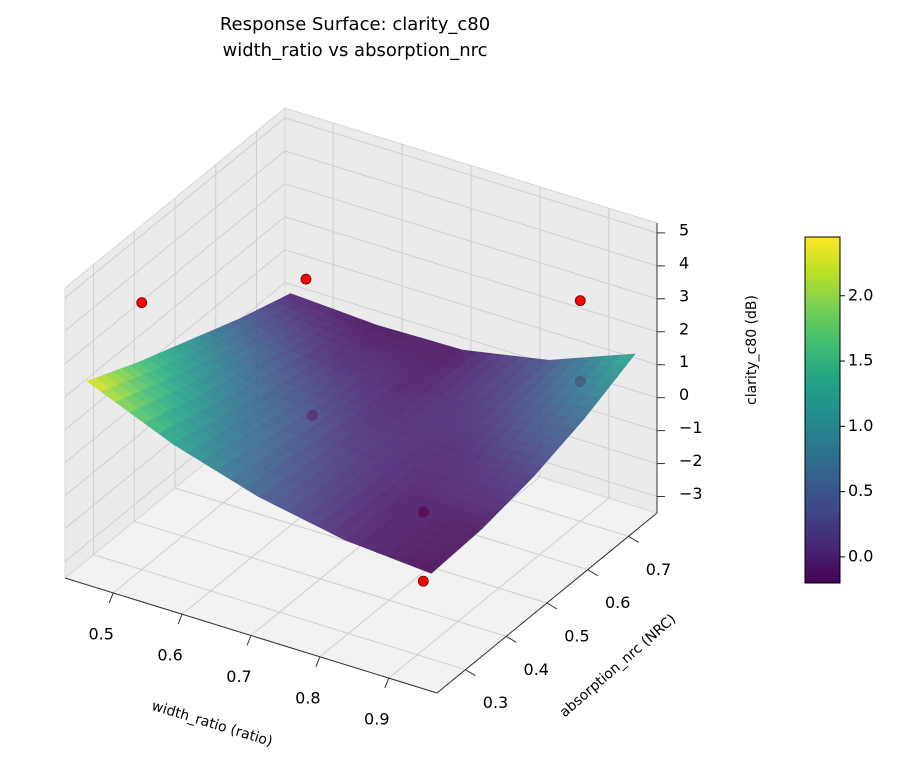 The height and width of the screenshot is (765, 902). What do you see at coordinates (860, 294) in the screenshot?
I see `colorbar-tick-label: 2.0` at bounding box center [860, 294].